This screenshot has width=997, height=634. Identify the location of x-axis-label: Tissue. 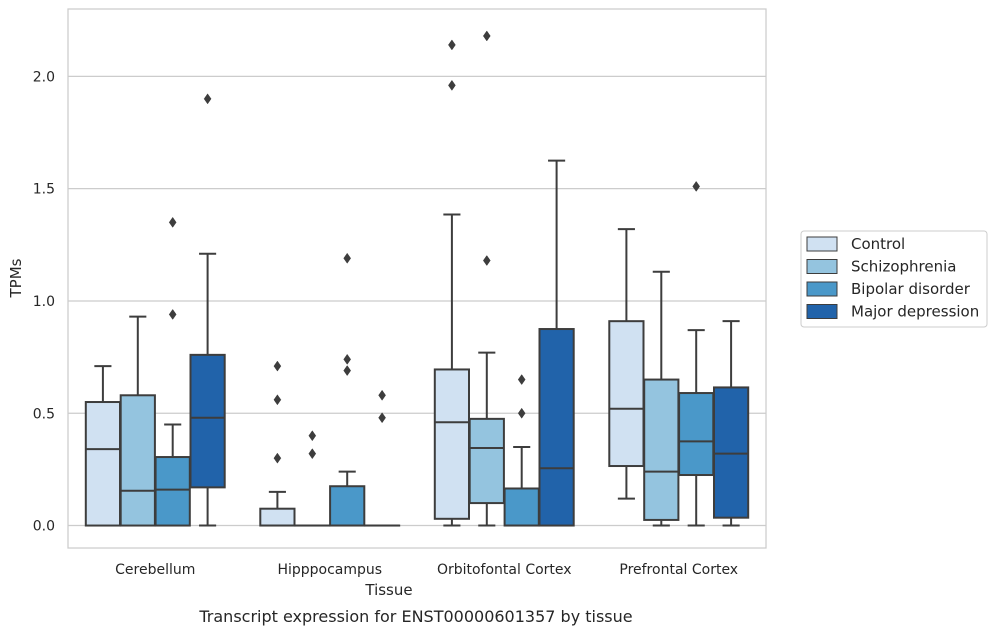
(388, 590).